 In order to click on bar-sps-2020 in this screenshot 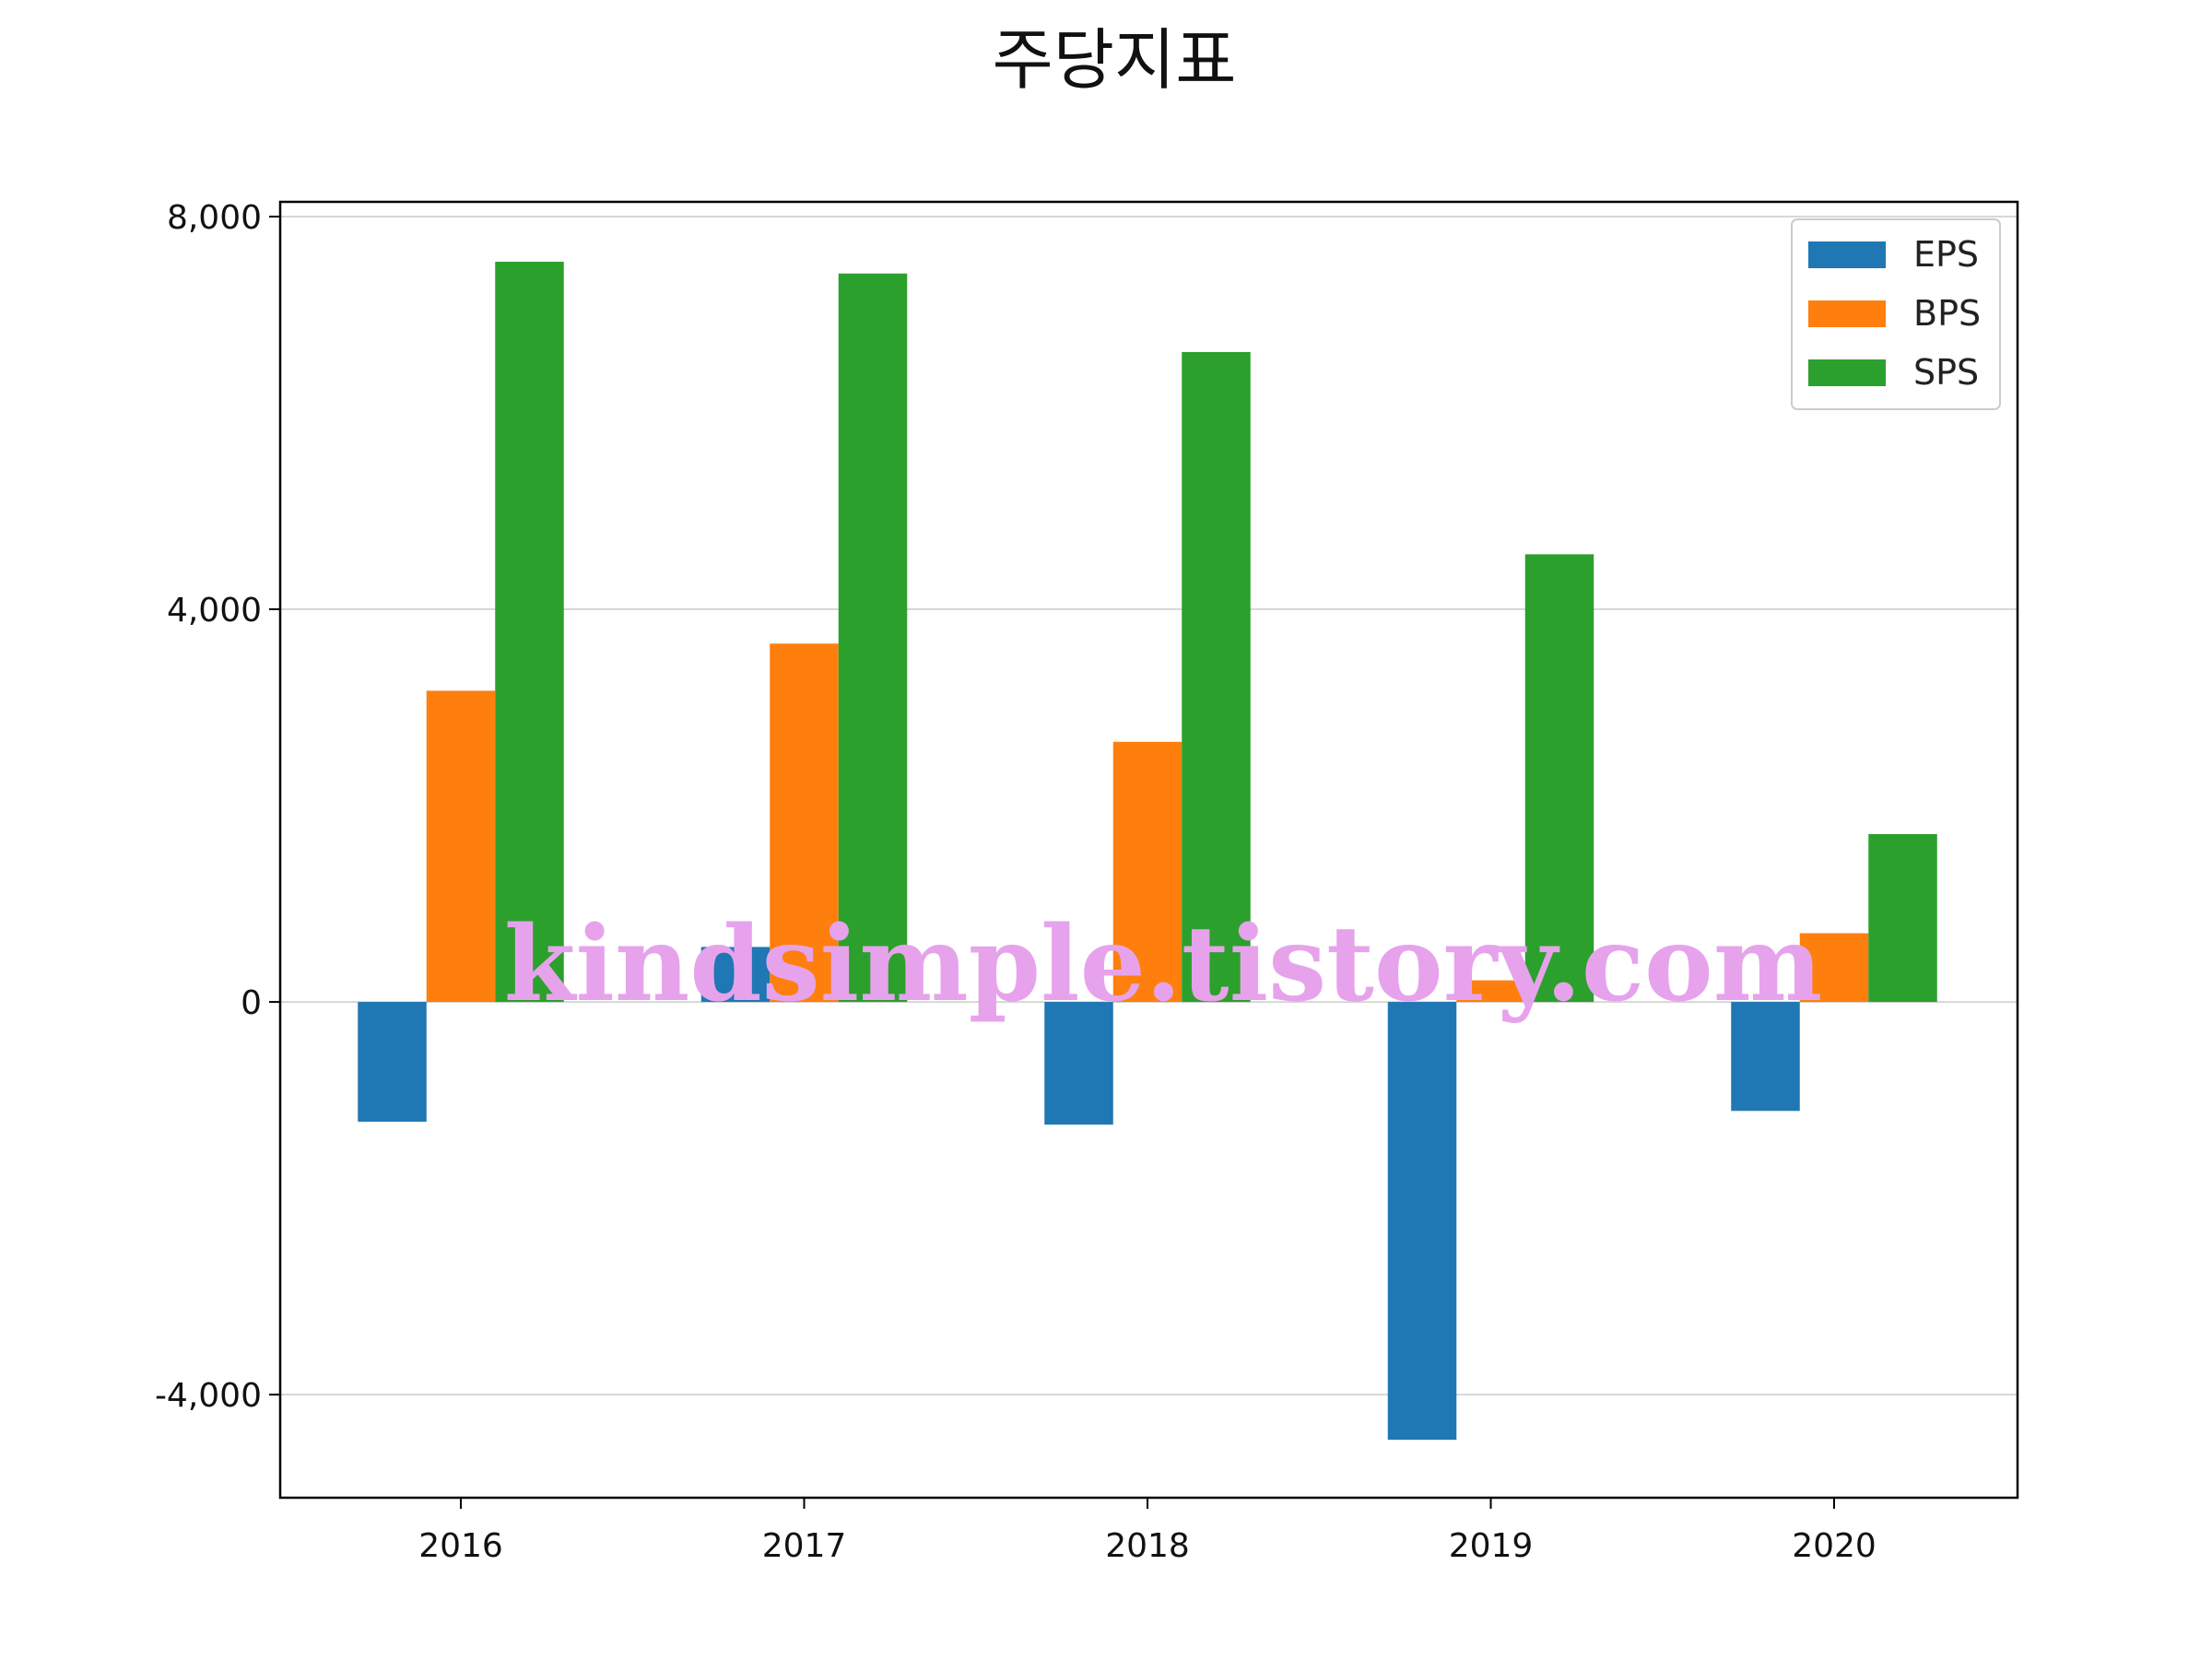, I will do `click(1902, 918)`.